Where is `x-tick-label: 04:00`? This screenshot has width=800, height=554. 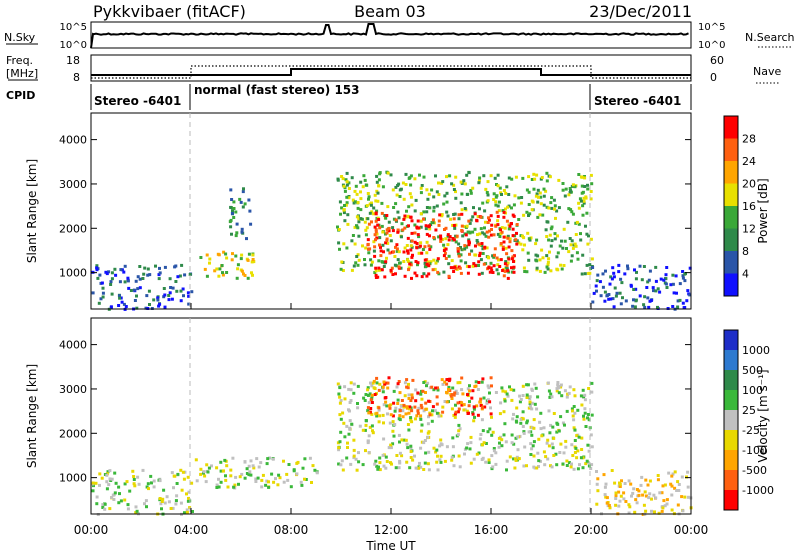 x-tick-label: 04:00 is located at coordinates (191, 530).